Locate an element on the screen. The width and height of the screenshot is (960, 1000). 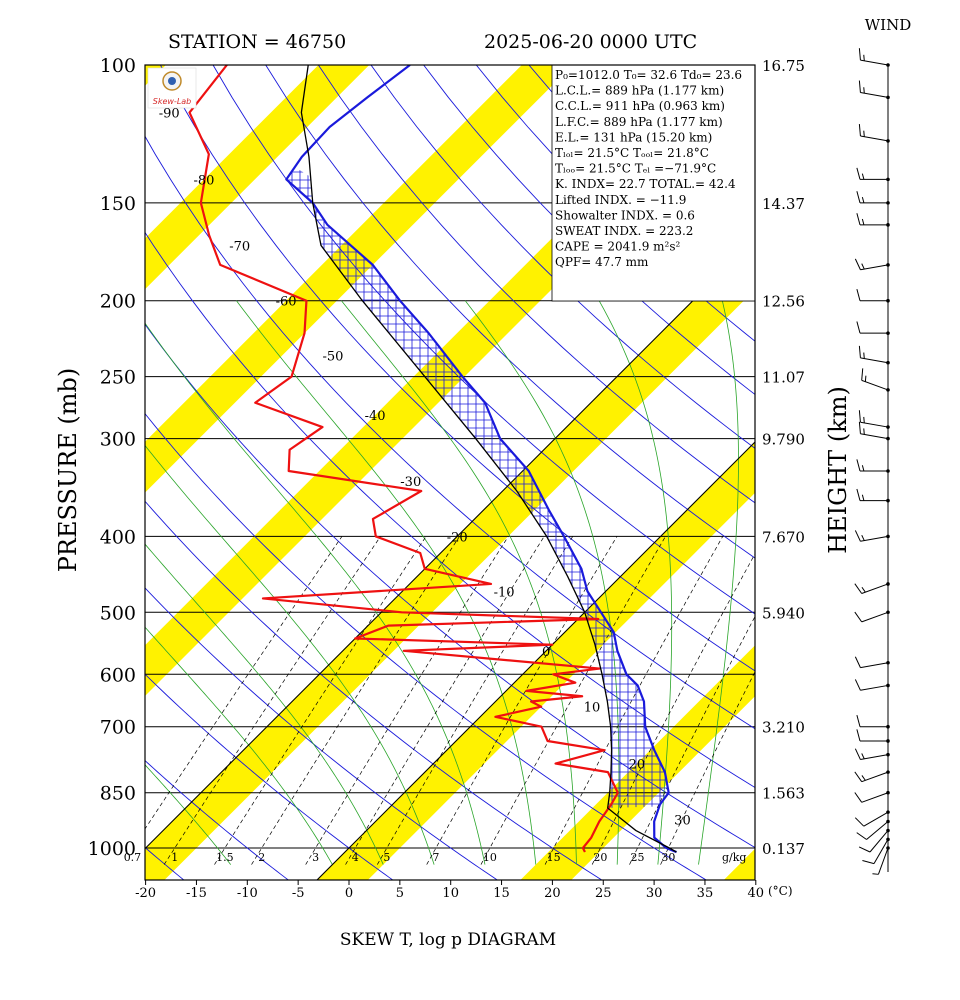
x-tick-label: -5 is located at coordinates (298, 893).